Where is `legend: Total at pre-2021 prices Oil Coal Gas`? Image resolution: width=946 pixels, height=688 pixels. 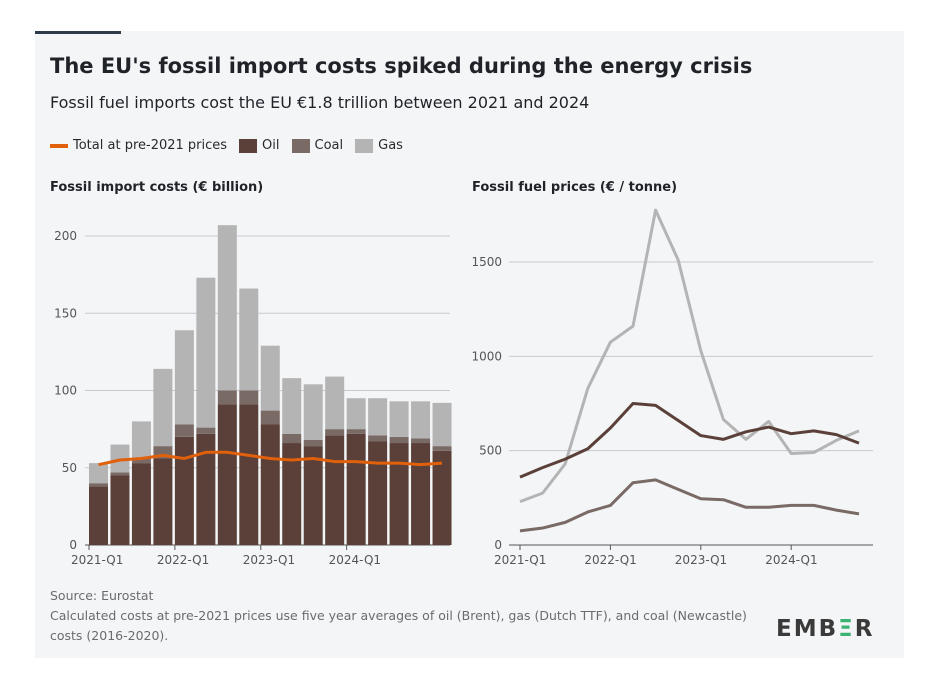
legend: Total at pre-2021 prices Oil Coal Gas is located at coordinates (232, 145).